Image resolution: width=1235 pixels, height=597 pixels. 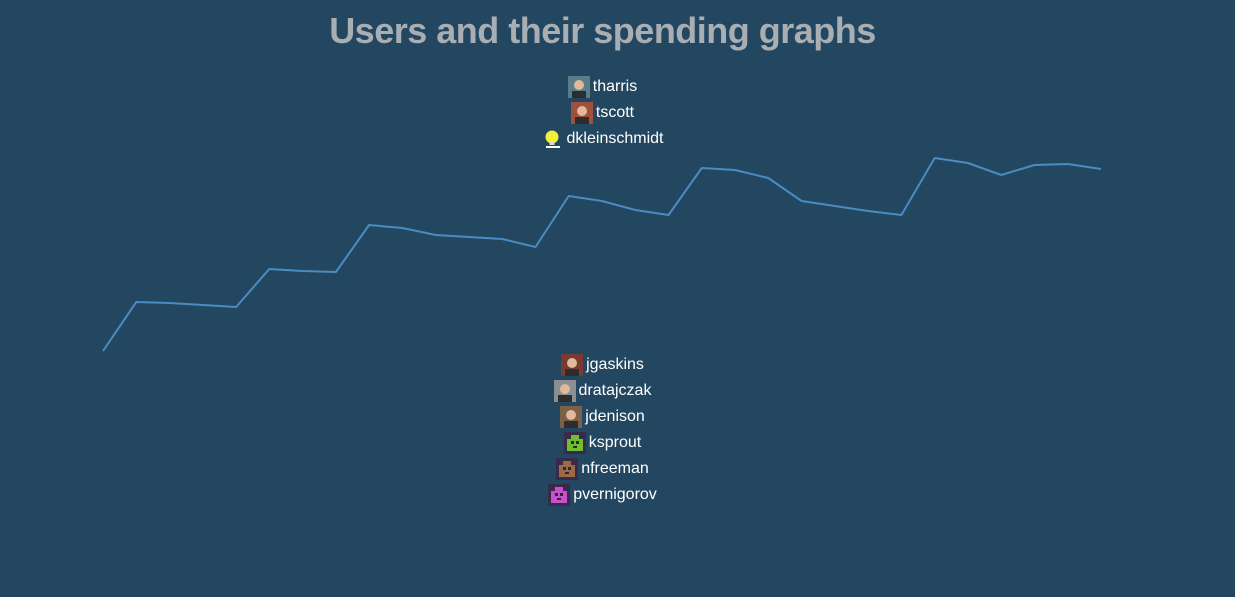 I want to click on username-label: tharris, so click(x=615, y=87).